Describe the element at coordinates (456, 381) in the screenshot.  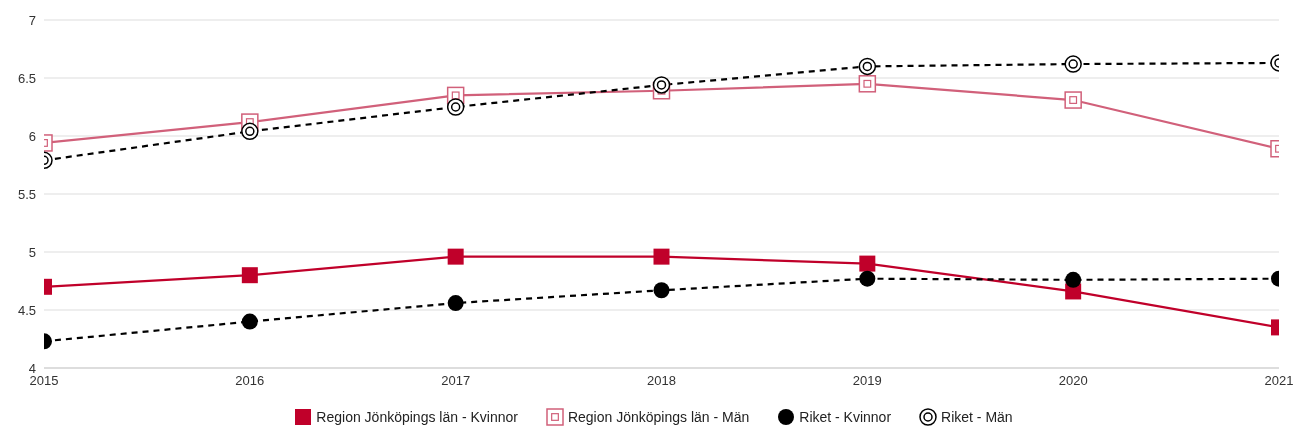
I see `x-tick-label: 2017` at that location.